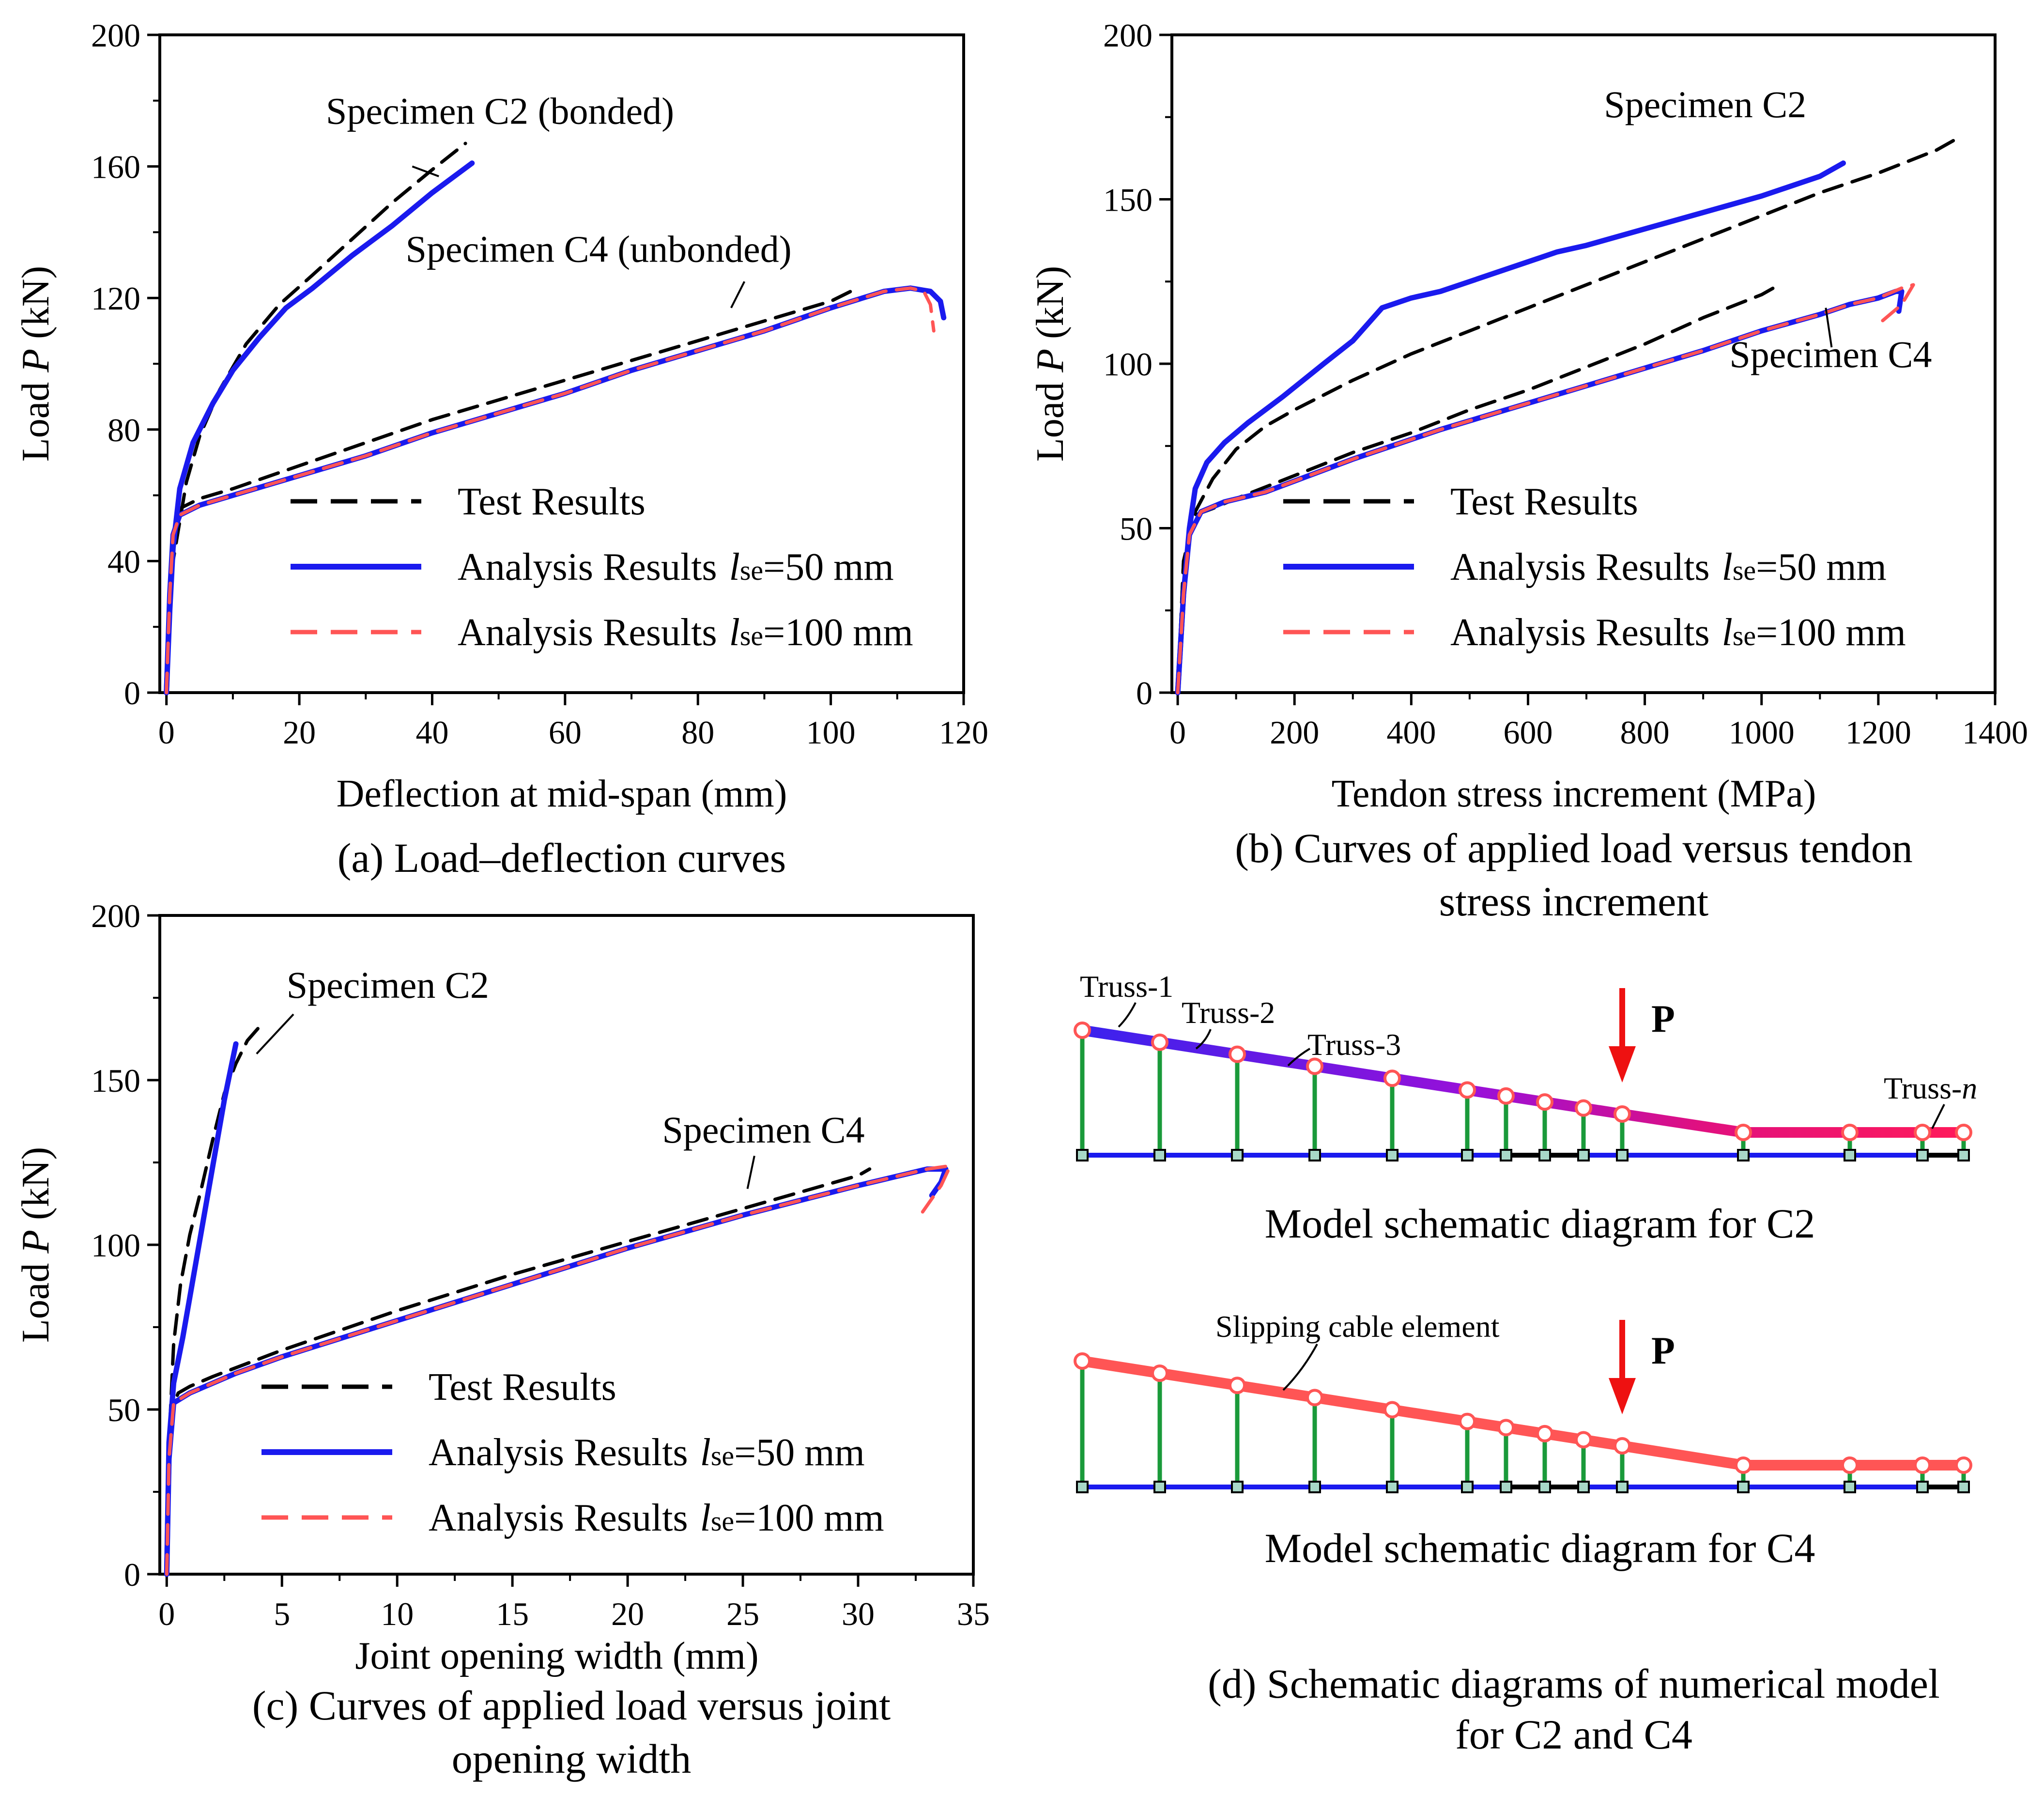 This screenshot has height=1796, width=2044. What do you see at coordinates (36, 1242) in the screenshot?
I see `y-axis-label-c-var: P` at bounding box center [36, 1242].